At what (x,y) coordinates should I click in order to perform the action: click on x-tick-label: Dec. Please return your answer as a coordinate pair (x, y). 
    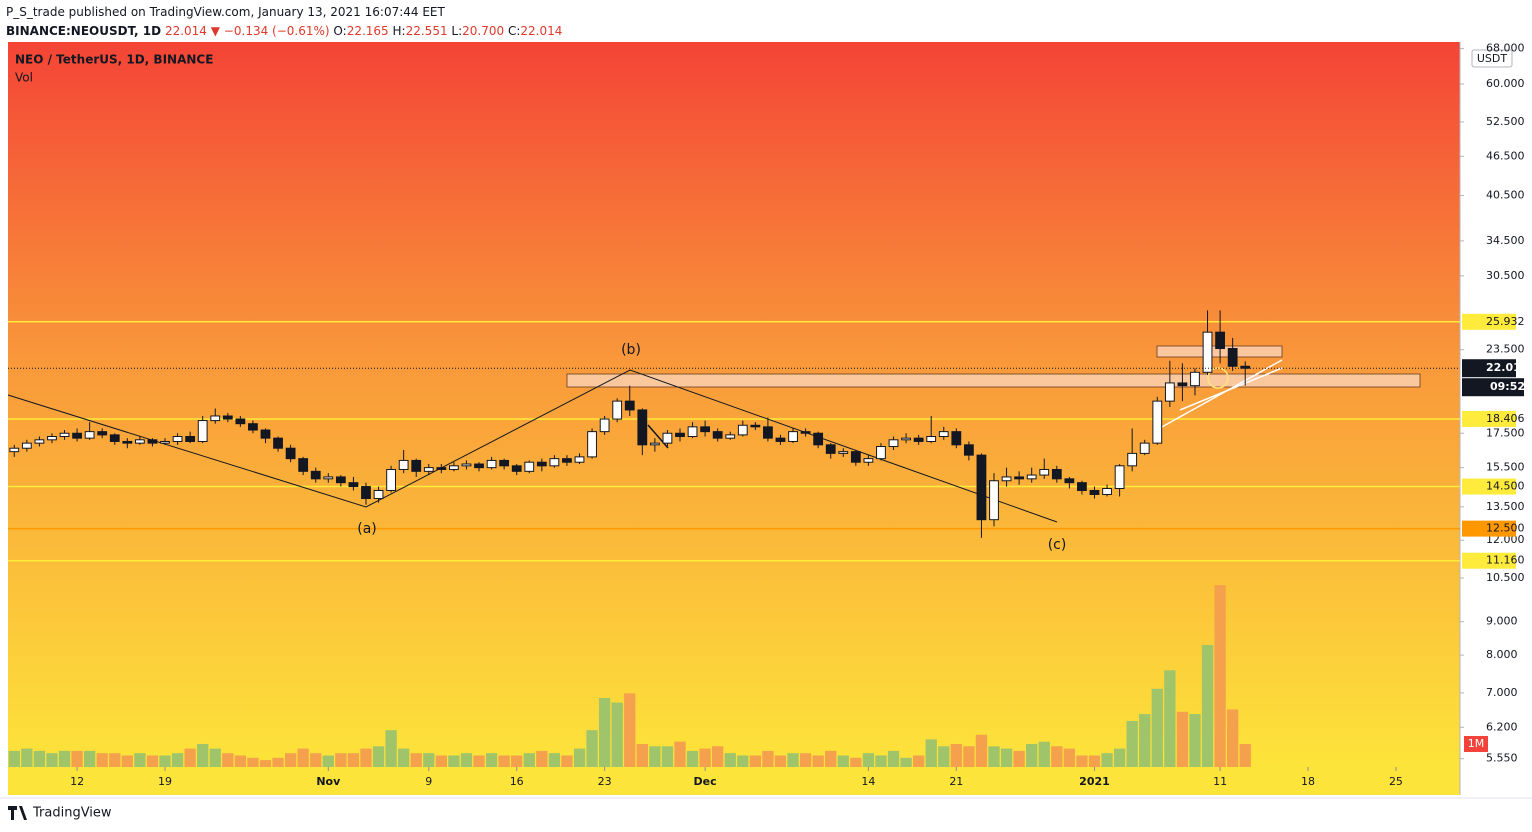
    Looking at the image, I should click on (705, 781).